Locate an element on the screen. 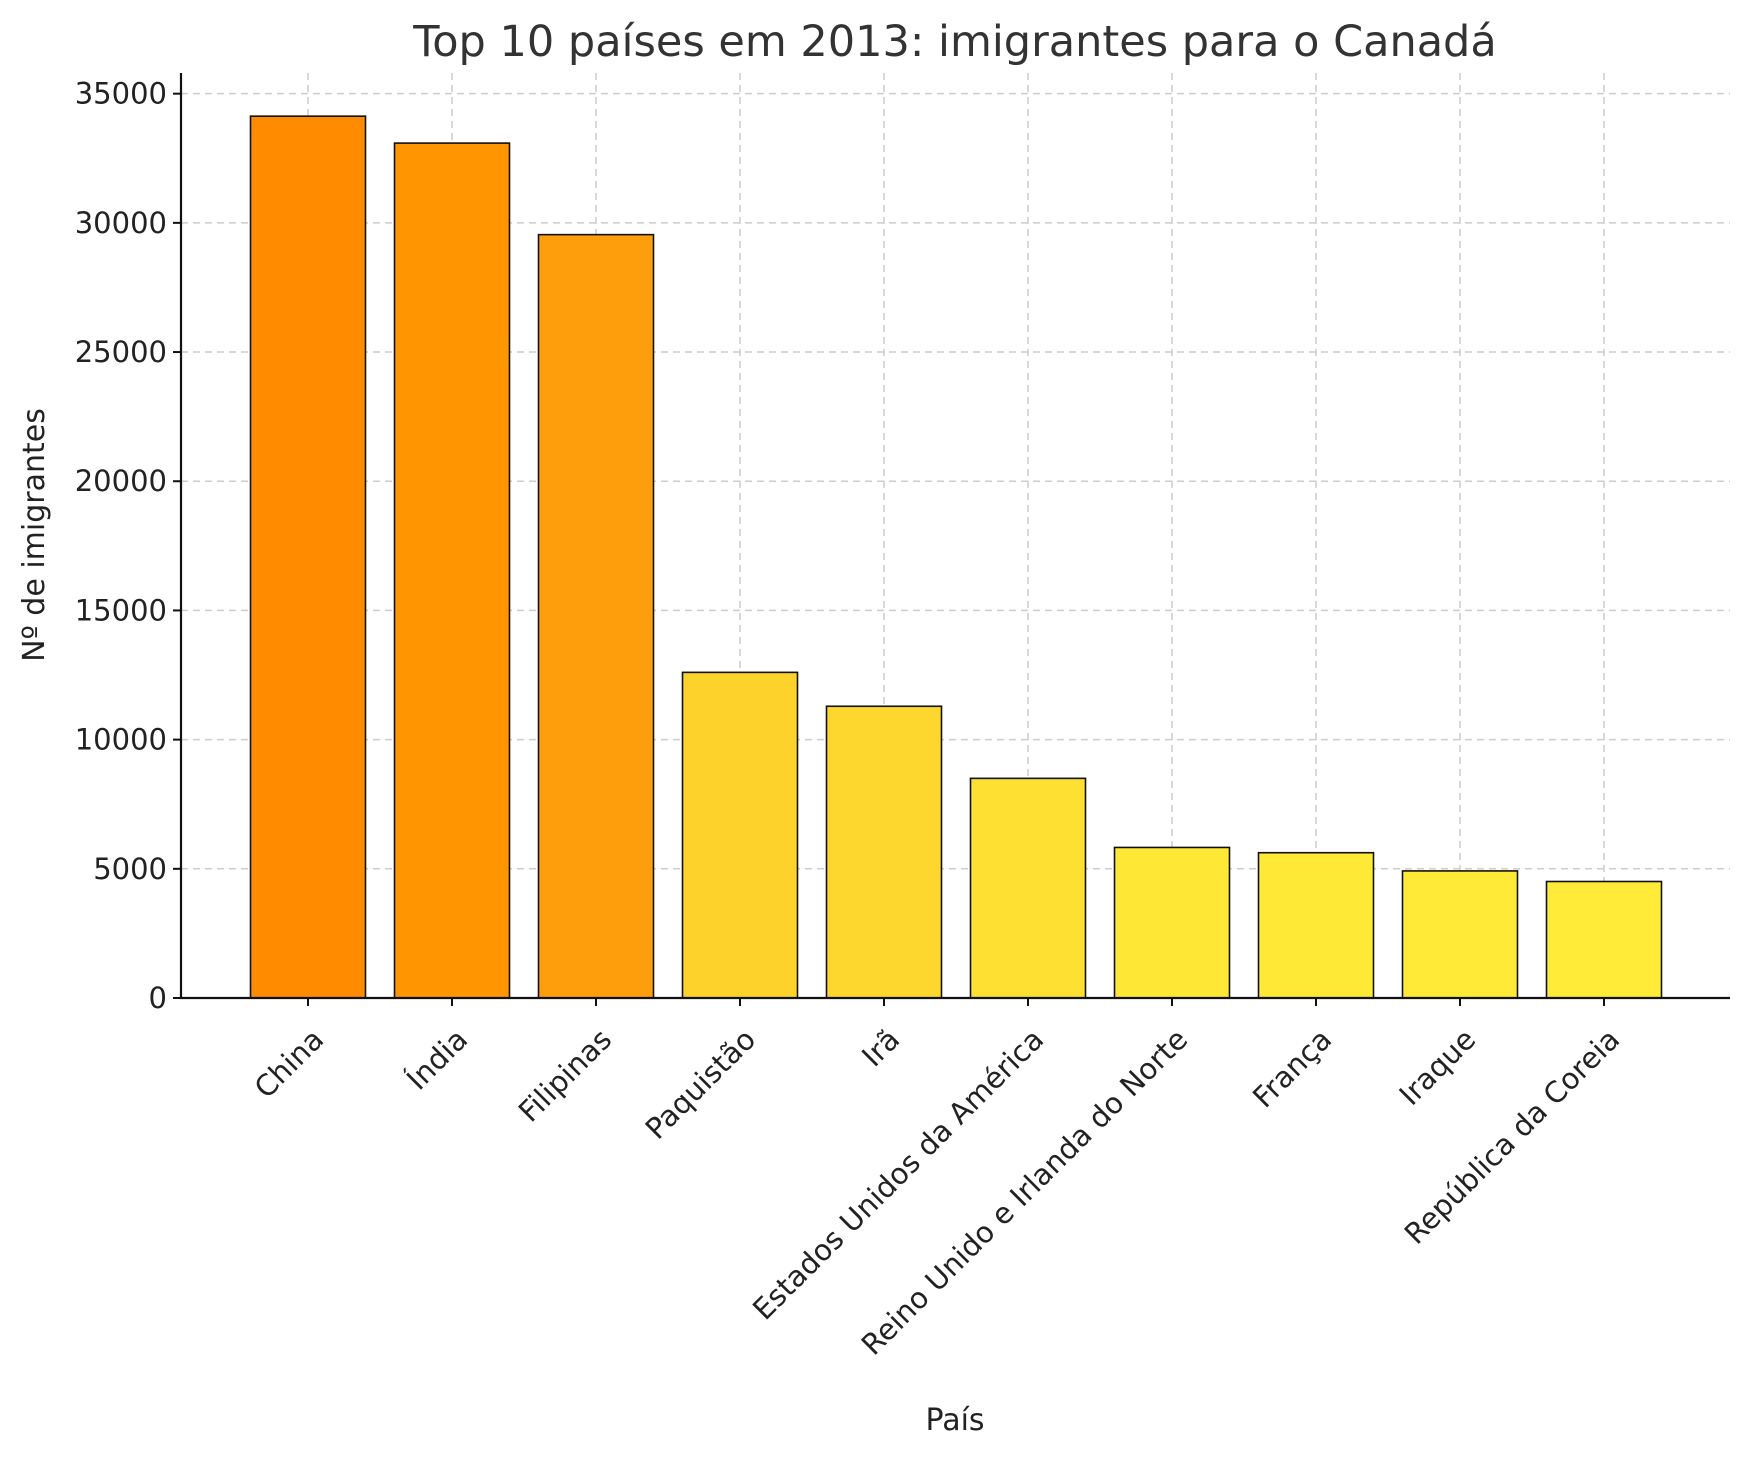 The width and height of the screenshot is (1750, 1457). x-tick-label-0: China is located at coordinates (289, 1063).